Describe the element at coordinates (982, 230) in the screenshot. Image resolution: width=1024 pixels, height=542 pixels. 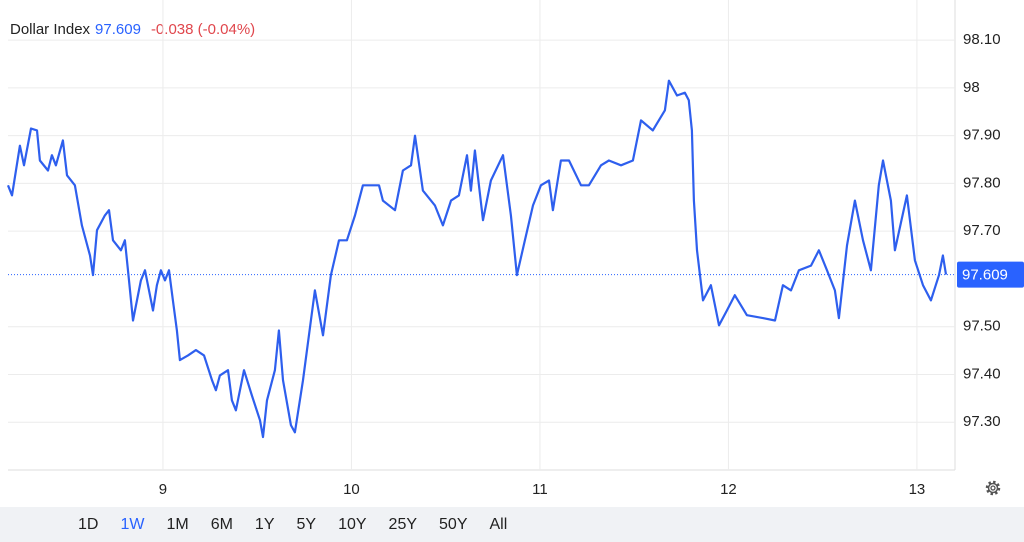
I see `y-tick-label: 97.70` at that location.